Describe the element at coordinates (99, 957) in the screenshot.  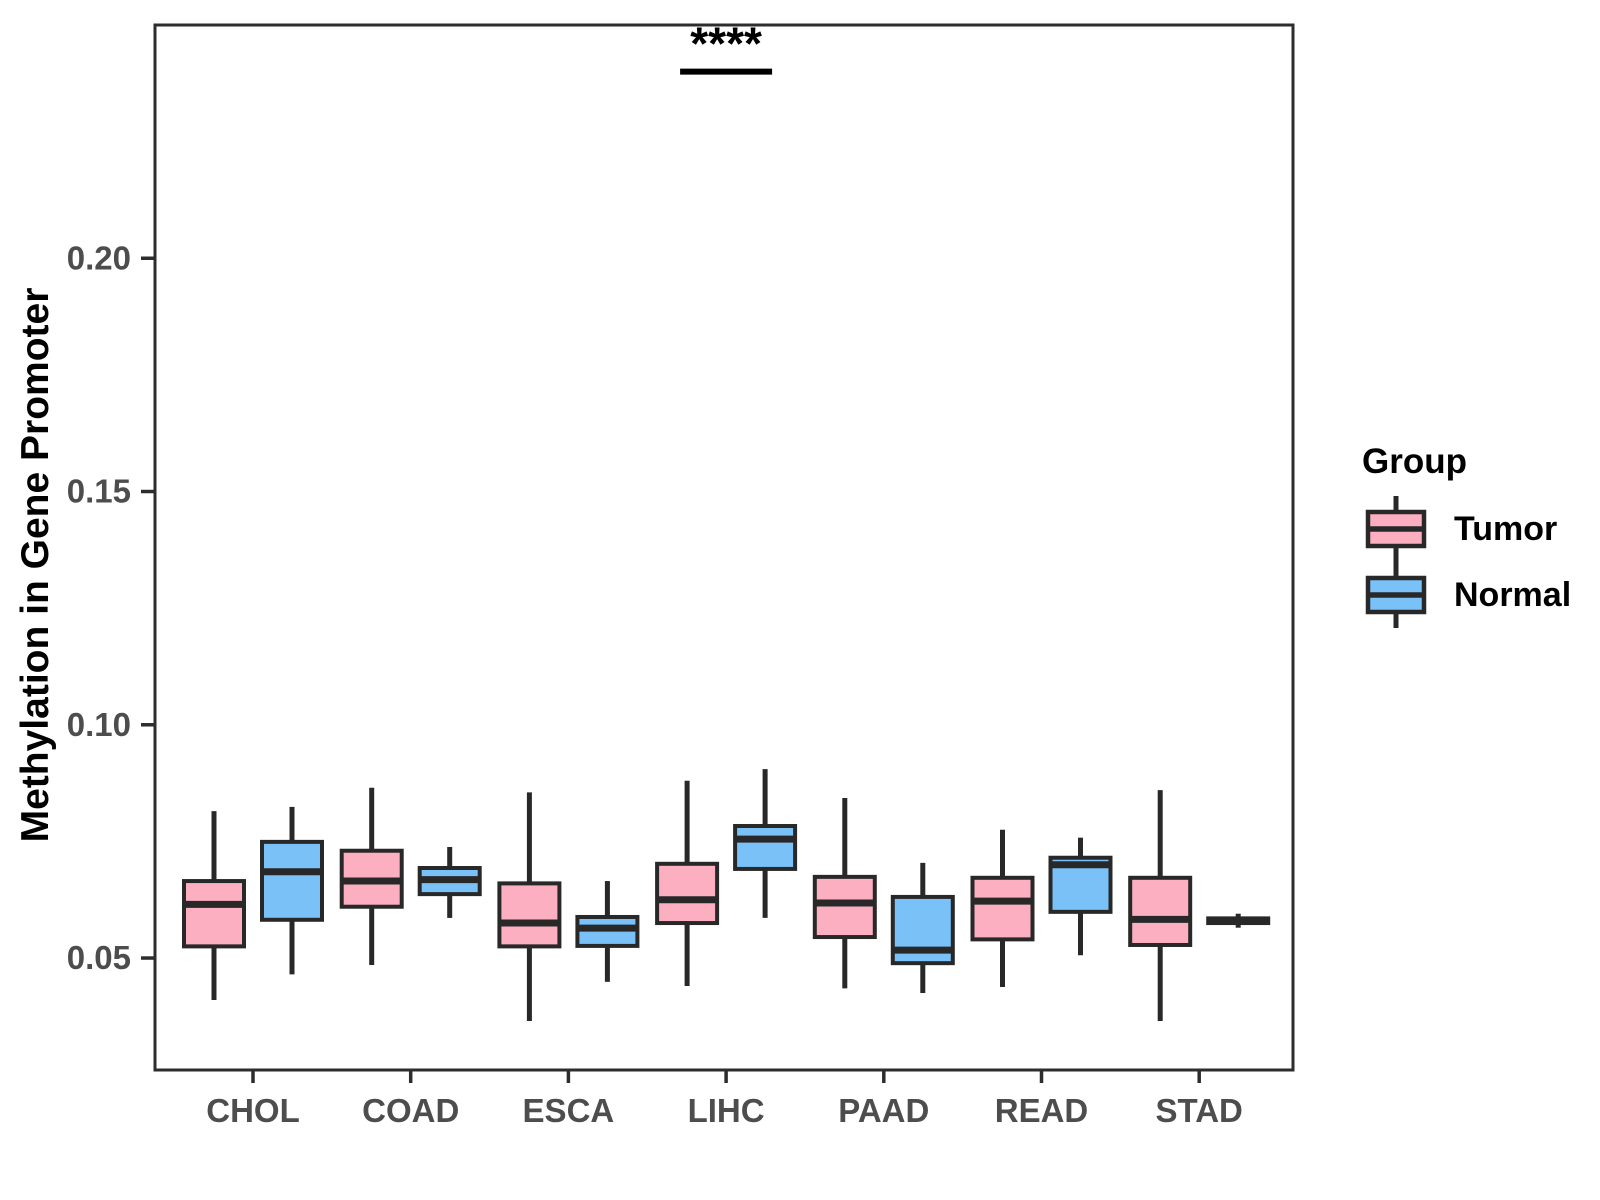
I see `y-tick-label-0.05: 0.05` at that location.